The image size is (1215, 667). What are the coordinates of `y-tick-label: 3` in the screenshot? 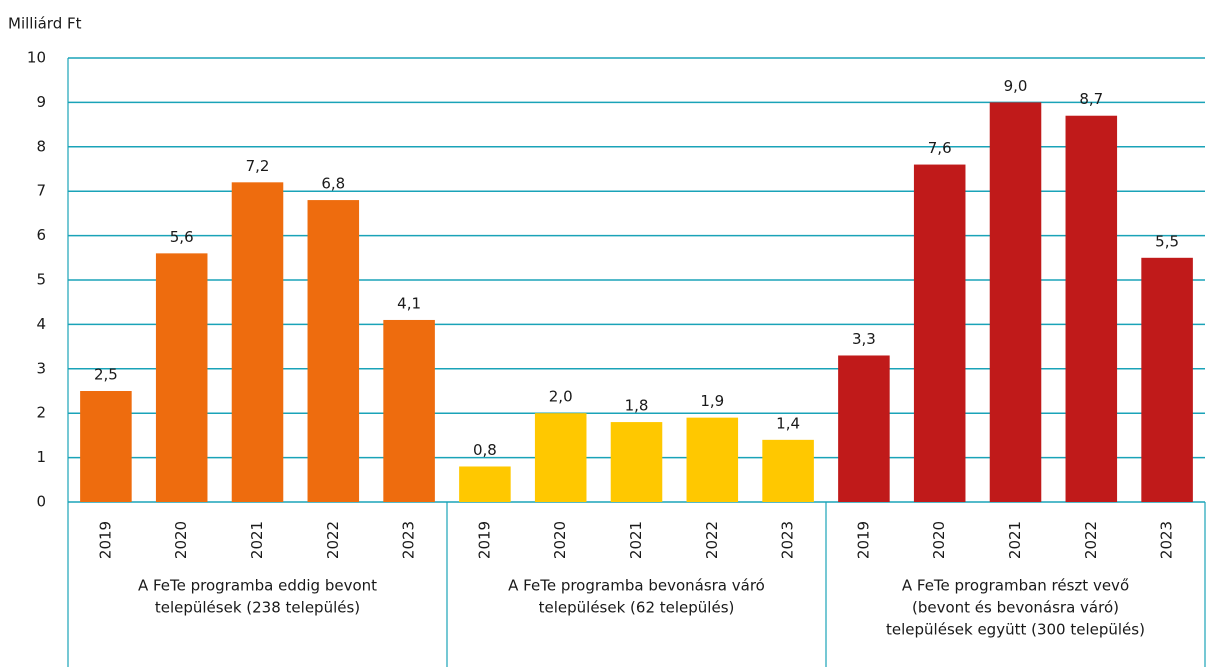 It's located at (41, 368).